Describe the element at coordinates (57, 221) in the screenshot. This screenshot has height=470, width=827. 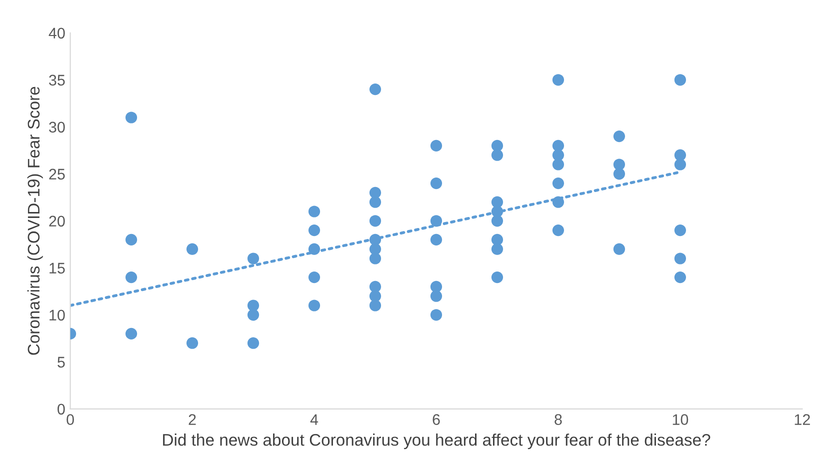
I see `y-tick-label: 20` at that location.